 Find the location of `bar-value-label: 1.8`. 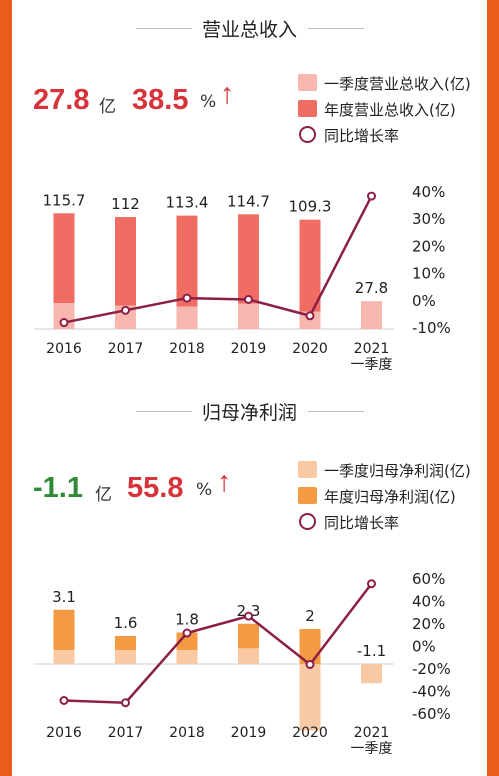

bar-value-label: 1.8 is located at coordinates (187, 620).